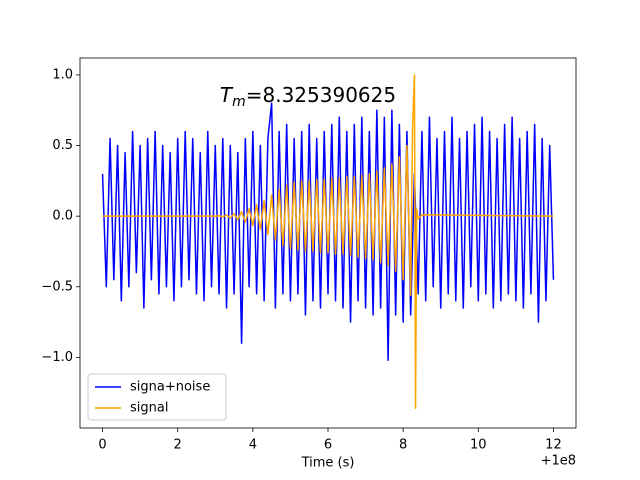  What do you see at coordinates (253, 445) in the screenshot?
I see `x-tick-label: 4` at bounding box center [253, 445].